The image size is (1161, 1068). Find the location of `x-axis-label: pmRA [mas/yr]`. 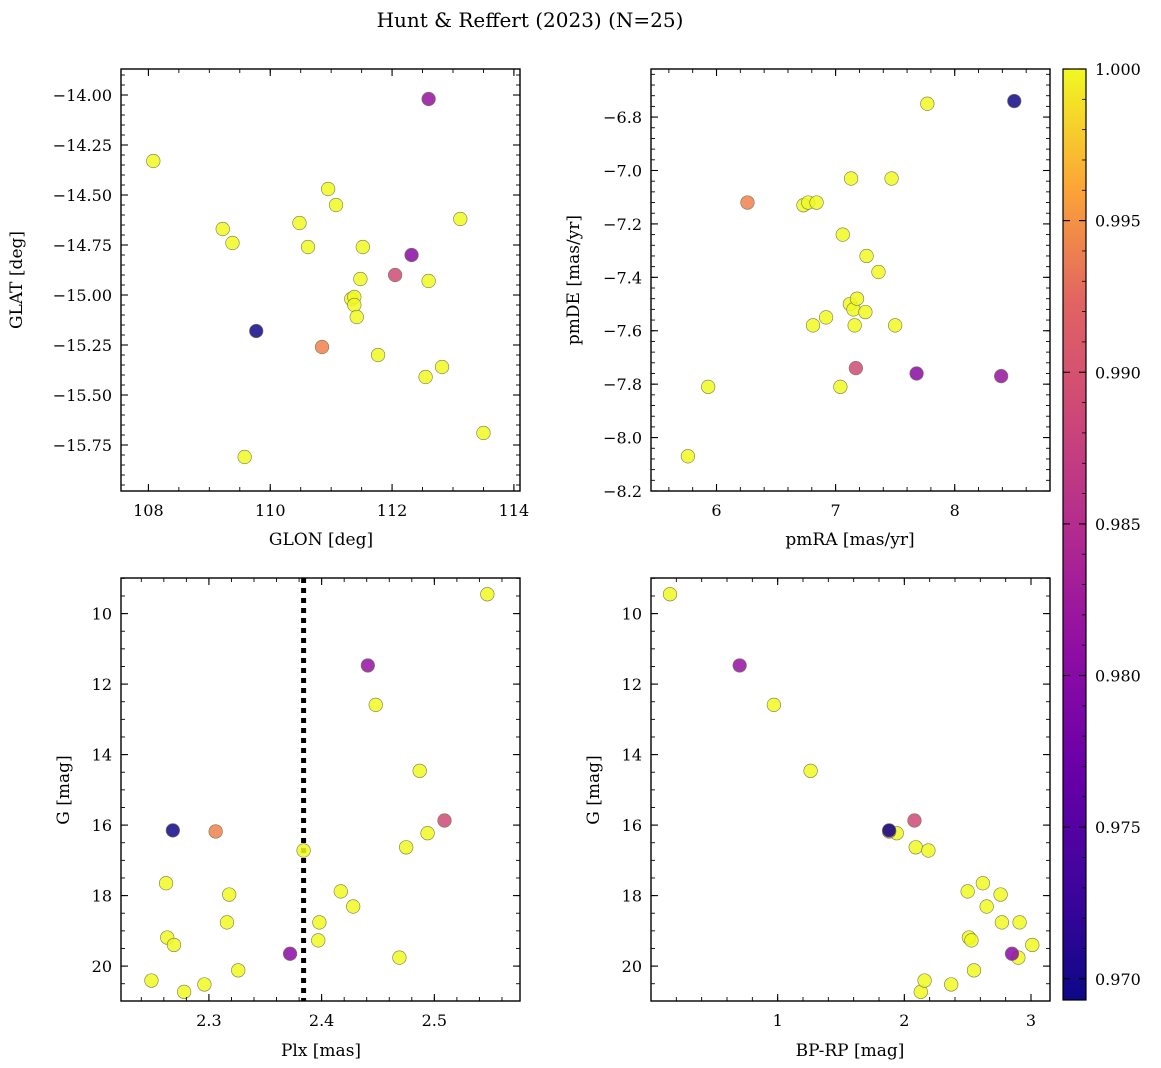

x-axis-label: pmRA [mas/yr] is located at coordinates (849, 540).